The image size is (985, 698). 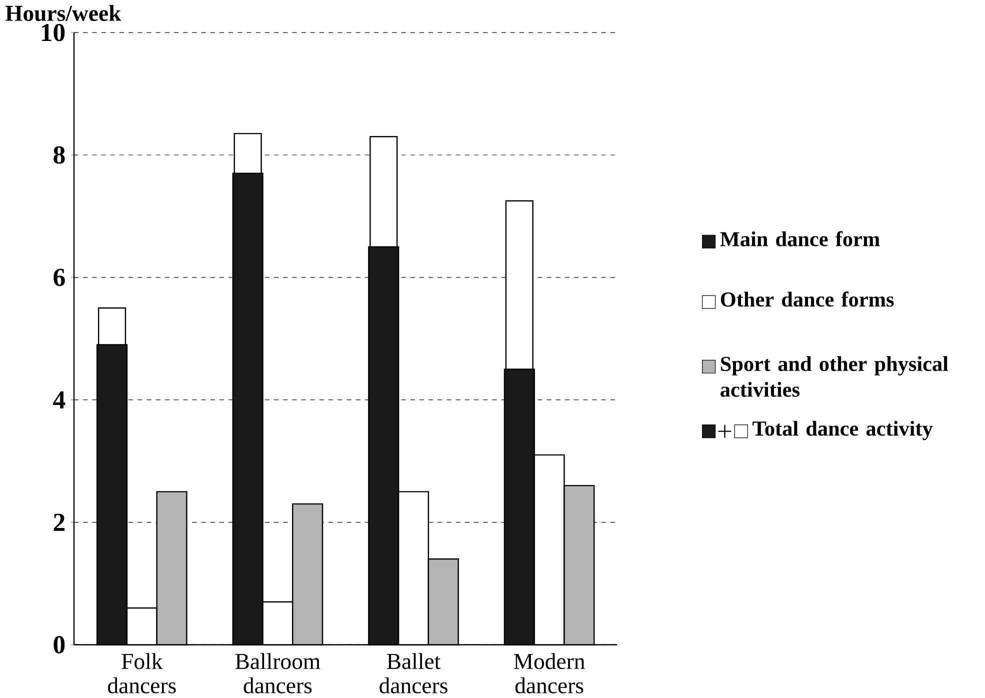 What do you see at coordinates (142, 673) in the screenshot?
I see `x-tick-label: Folk dancers` at bounding box center [142, 673].